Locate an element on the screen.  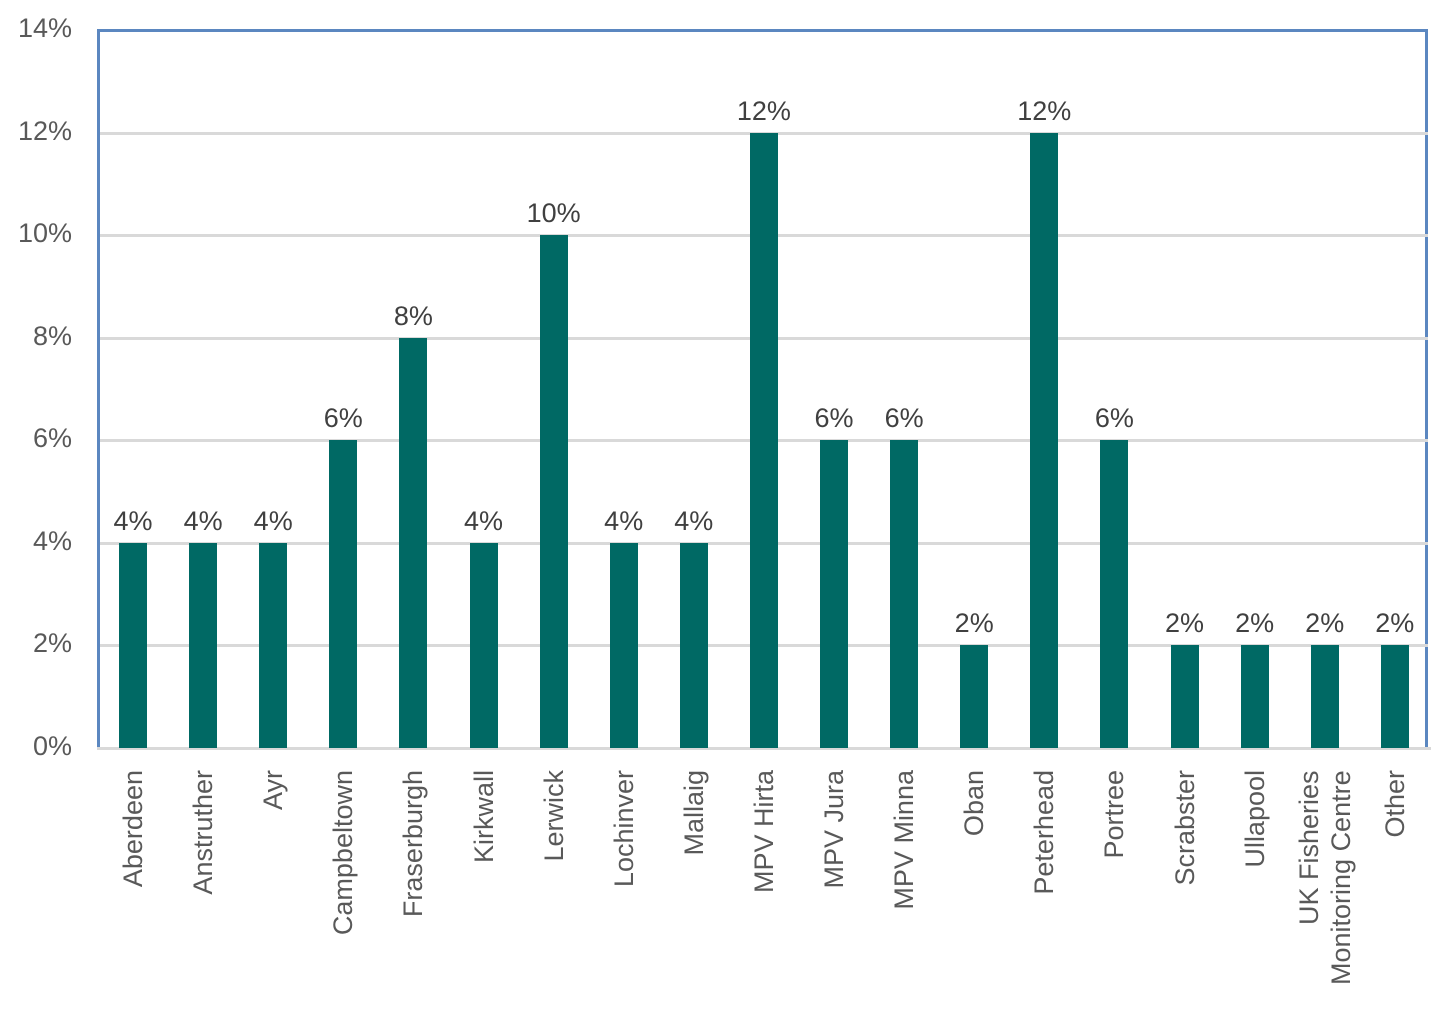
y-tick-label: 6% is located at coordinates (52, 438).